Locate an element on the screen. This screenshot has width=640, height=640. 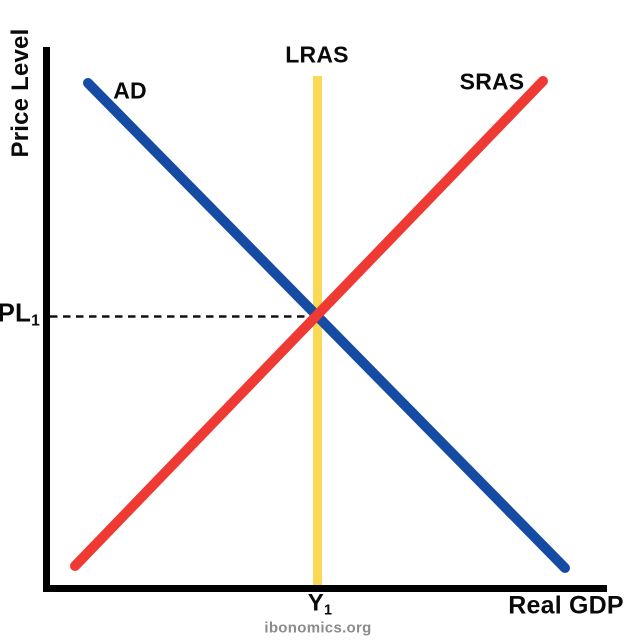
x-axis-title: Real GDP is located at coordinates (566, 605).